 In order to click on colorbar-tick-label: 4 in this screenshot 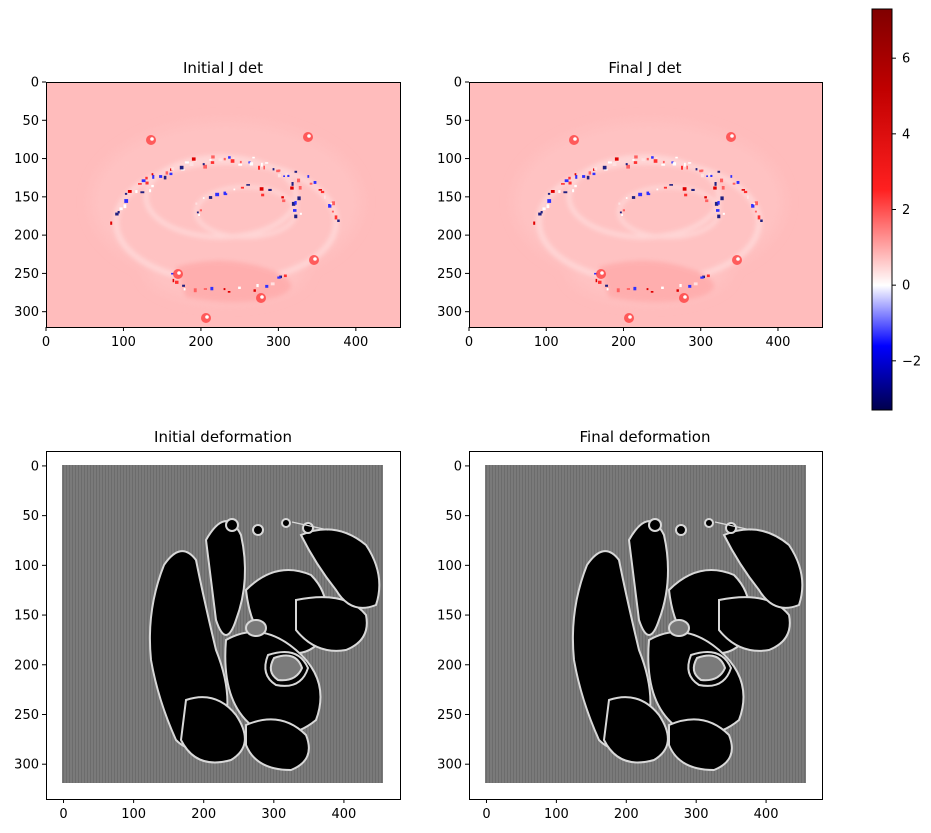, I will do `click(906, 134)`.